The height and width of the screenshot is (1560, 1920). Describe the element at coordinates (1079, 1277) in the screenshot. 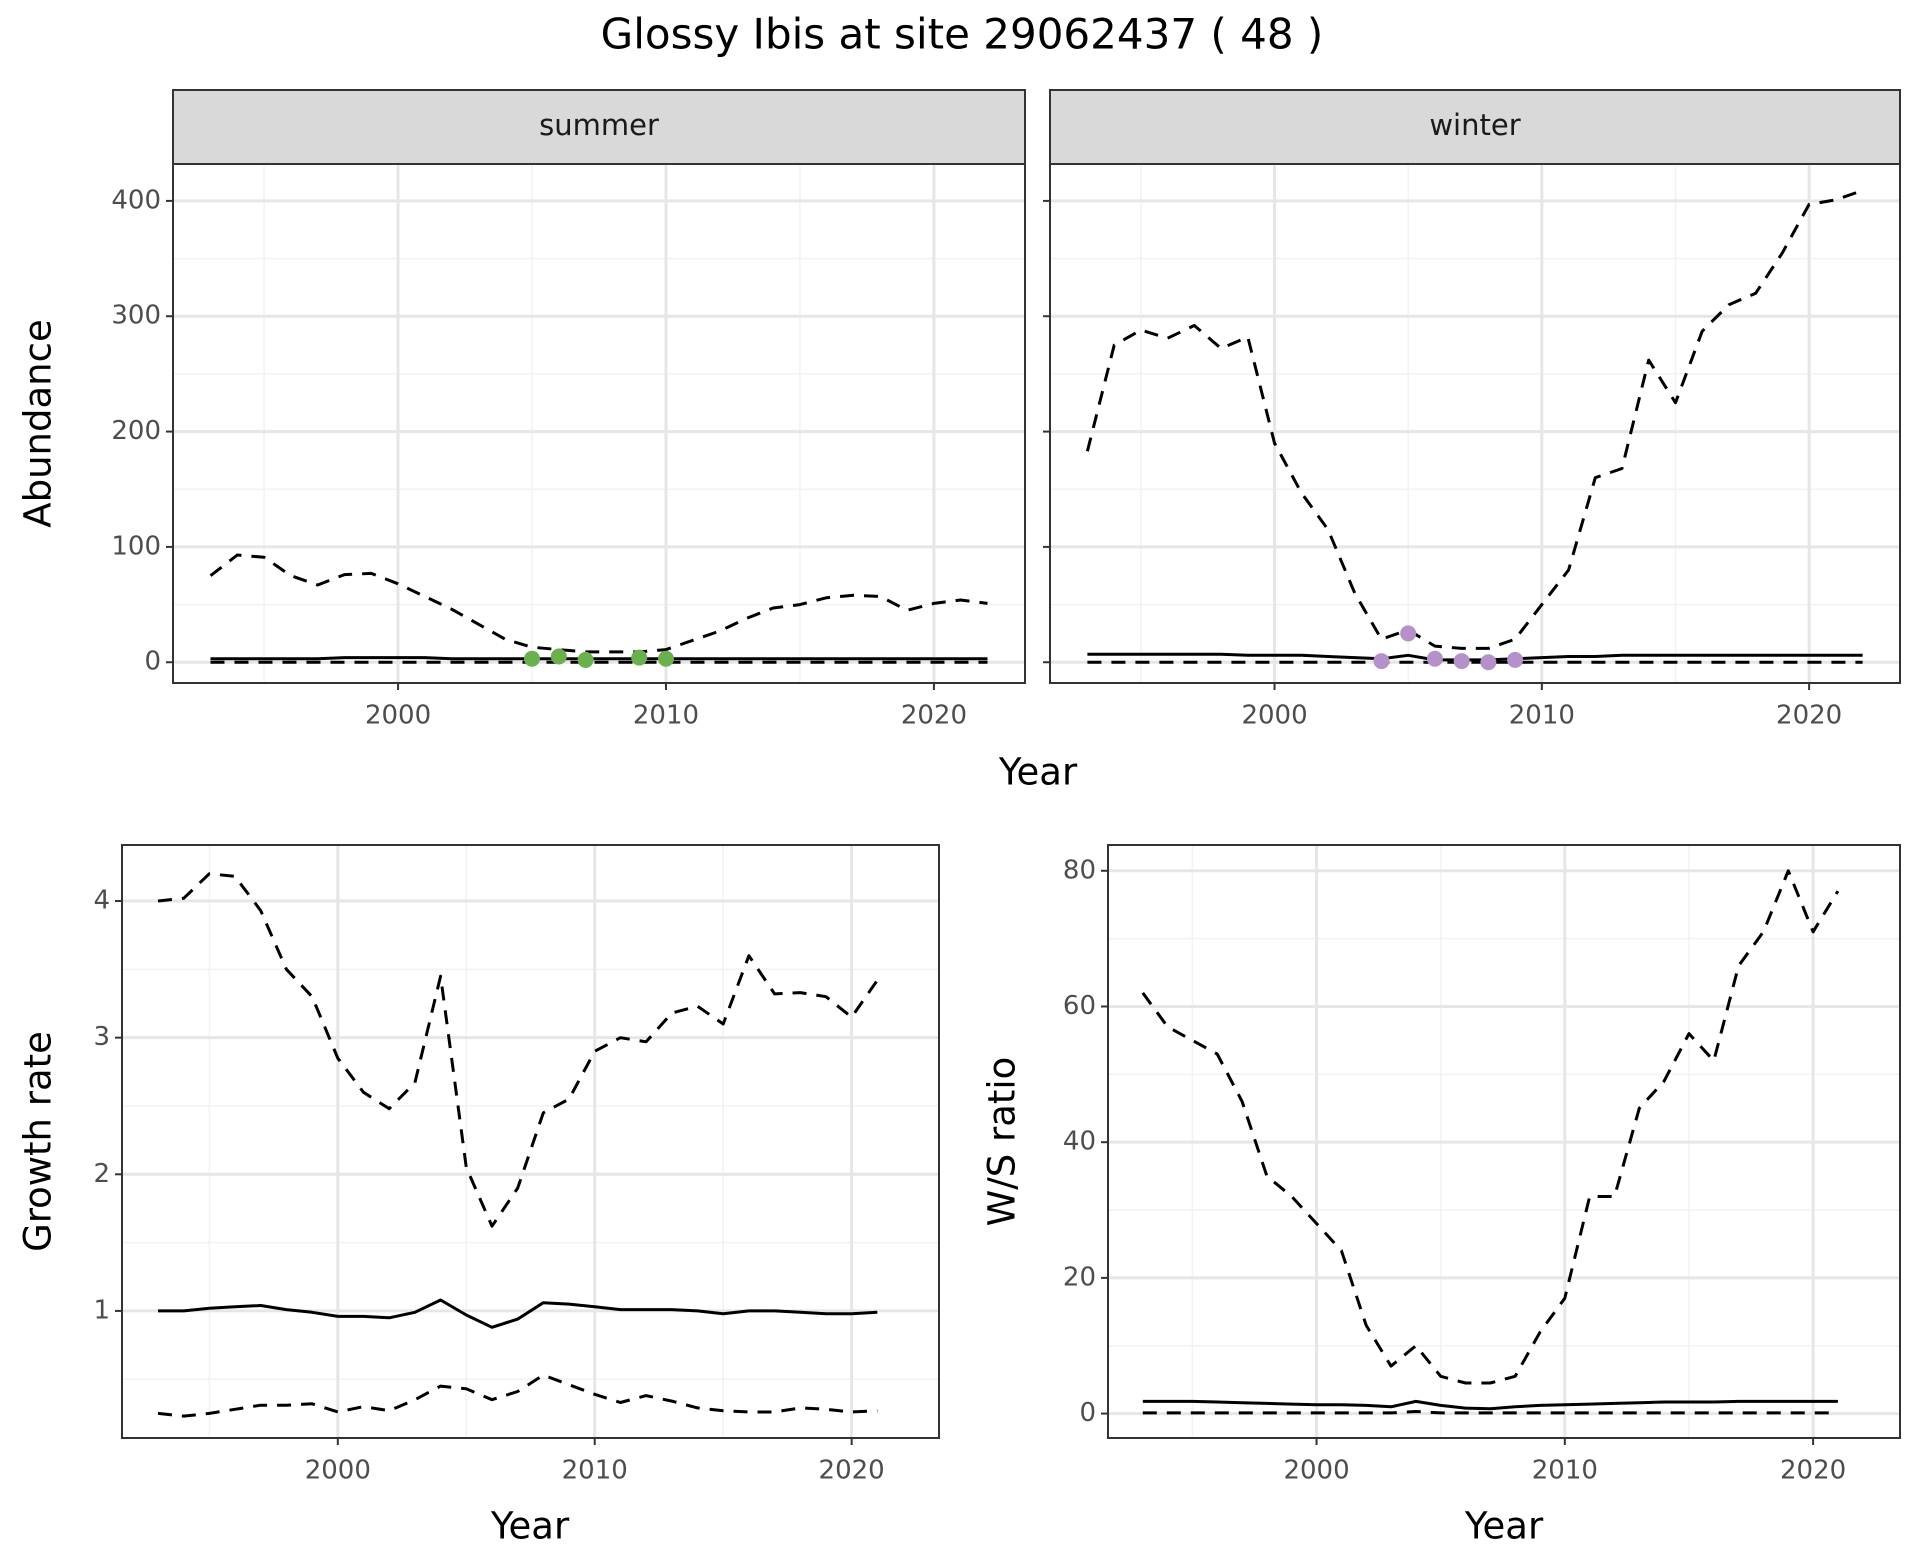

I see `y-tick-label: 20` at that location.